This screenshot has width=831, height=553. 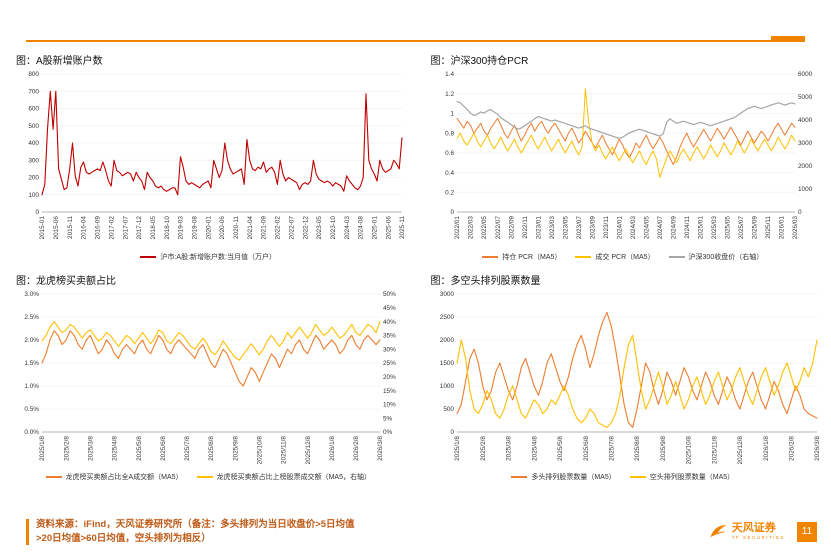 I want to click on svg-text: 2025/11, so click(x=768, y=227).